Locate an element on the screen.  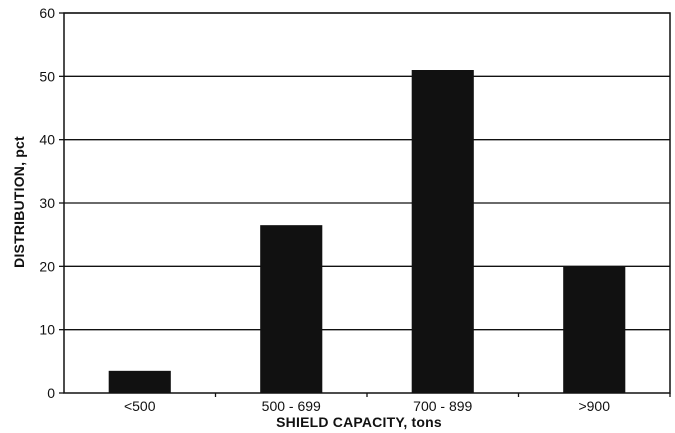
x-axis-title: SHIELD CAPACITY, tons is located at coordinates (359, 422).